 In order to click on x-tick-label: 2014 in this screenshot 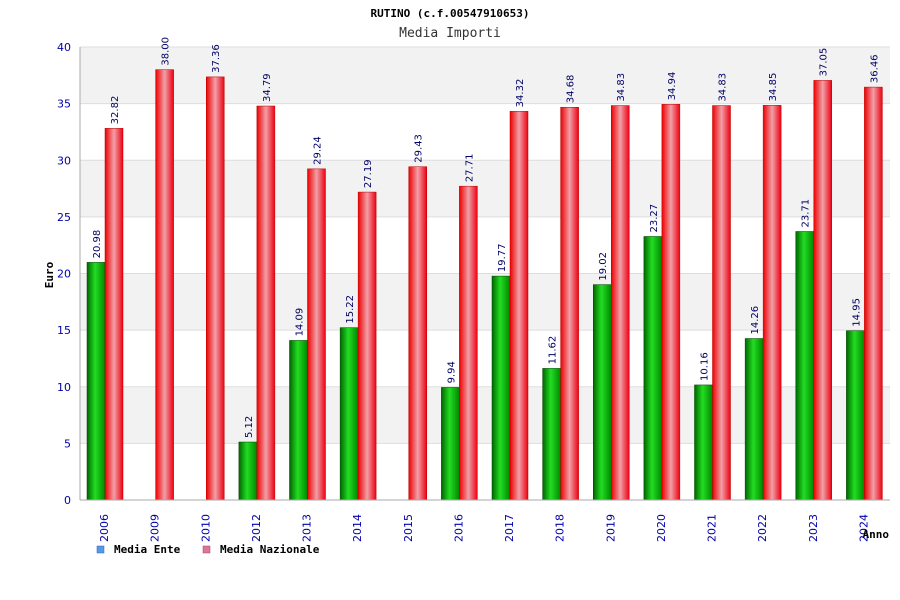, I will do `click(357, 528)`.